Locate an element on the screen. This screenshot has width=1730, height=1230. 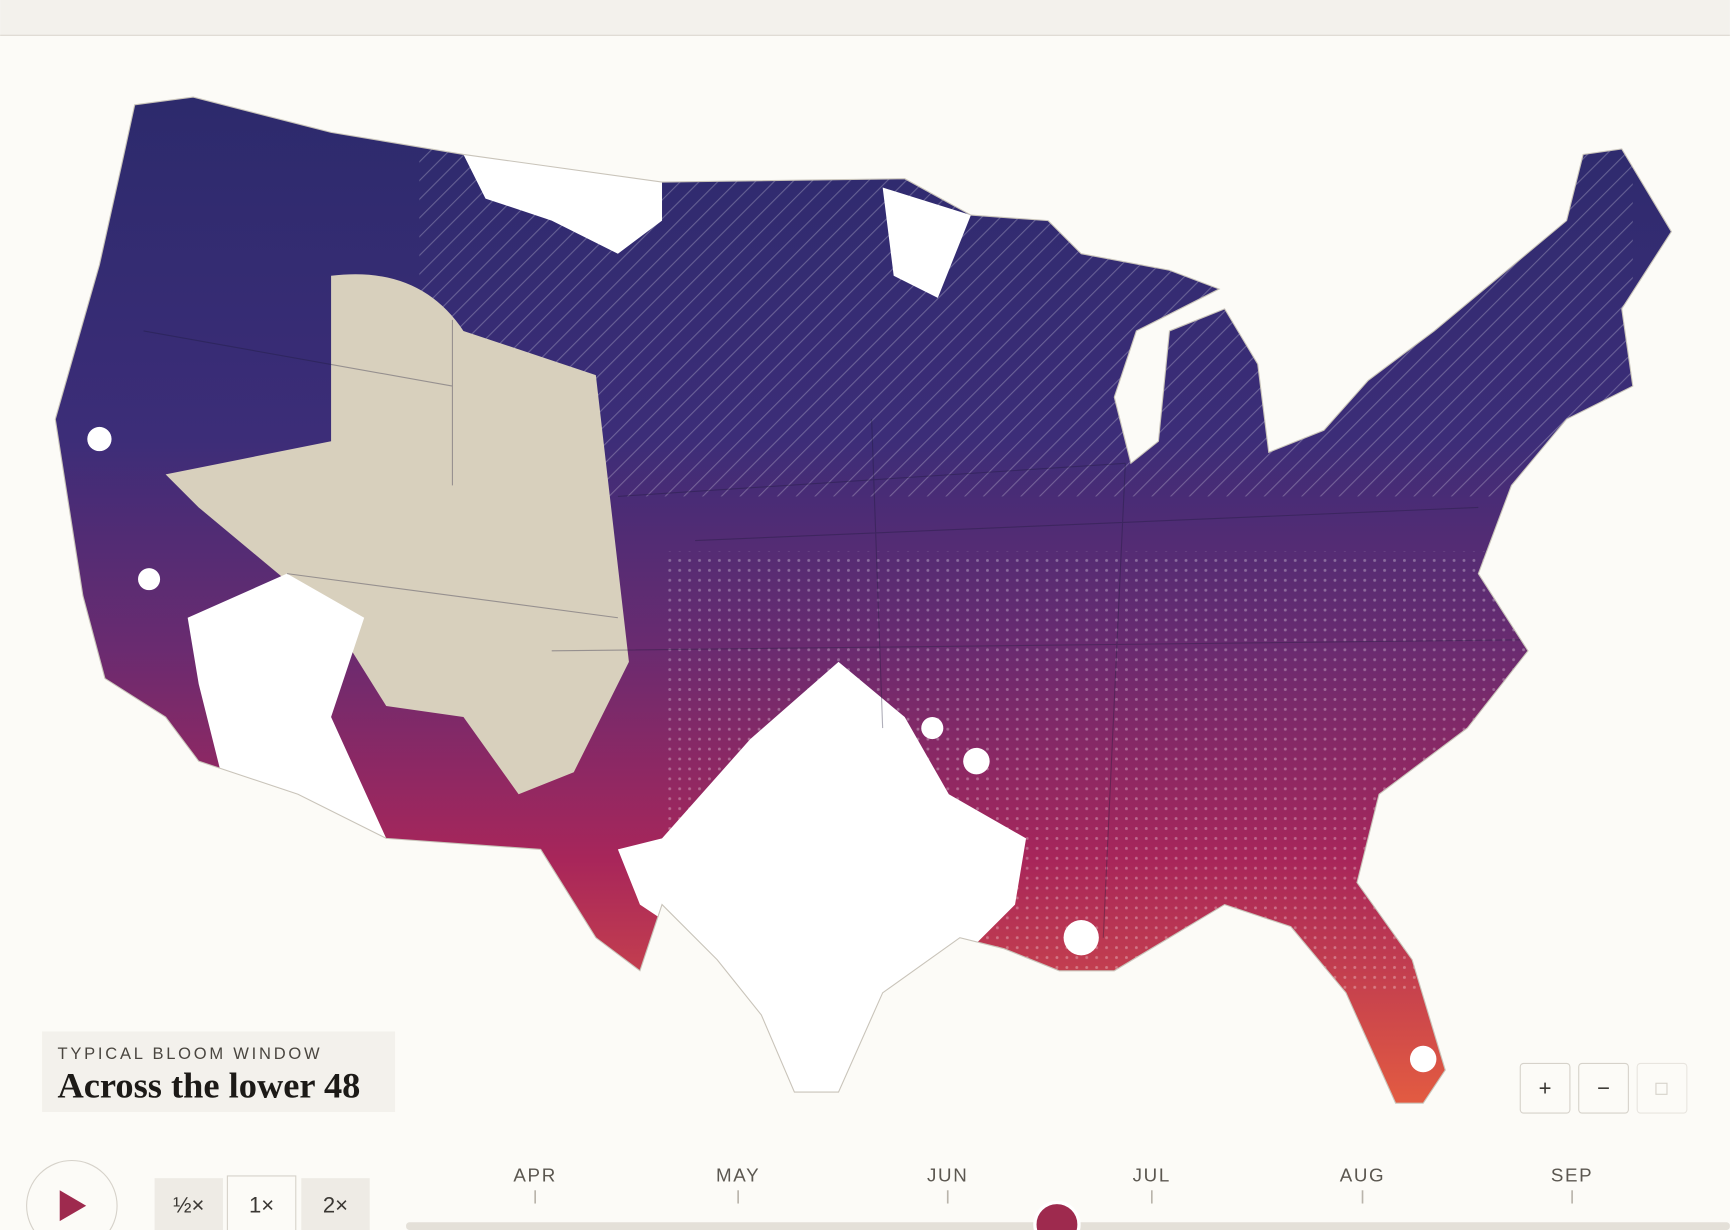
top-bar is located at coordinates (865, 18).